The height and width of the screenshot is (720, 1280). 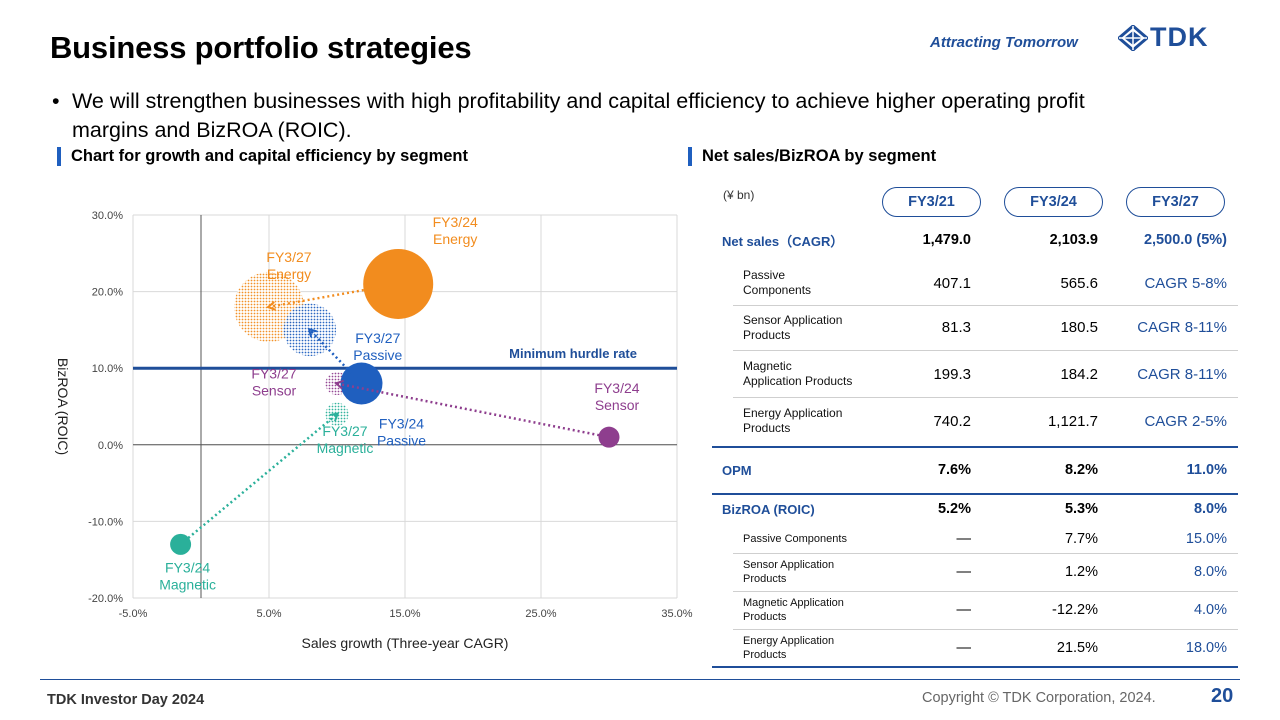 What do you see at coordinates (212, 130) in the screenshot?
I see `bullet-line-2: margins and BizROA (ROIC).` at bounding box center [212, 130].